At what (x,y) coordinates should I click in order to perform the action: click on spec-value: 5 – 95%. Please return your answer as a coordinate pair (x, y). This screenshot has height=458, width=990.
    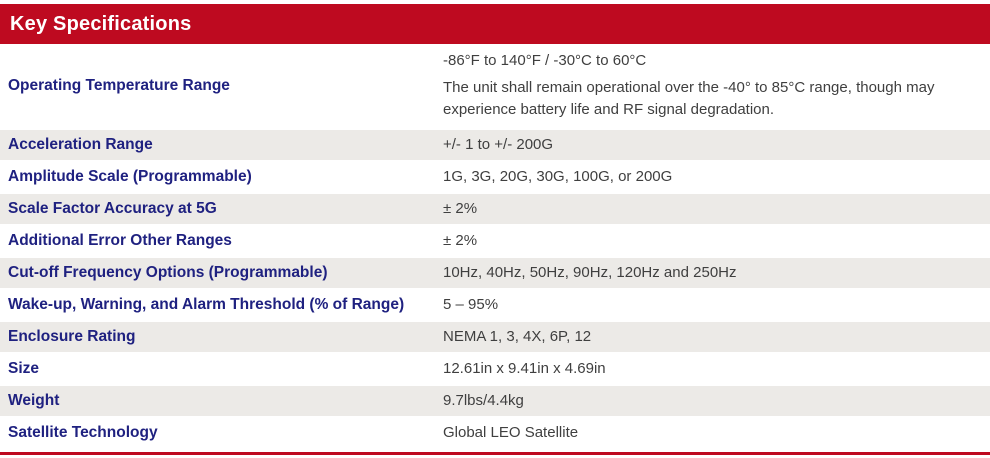
    Looking at the image, I should click on (471, 304).